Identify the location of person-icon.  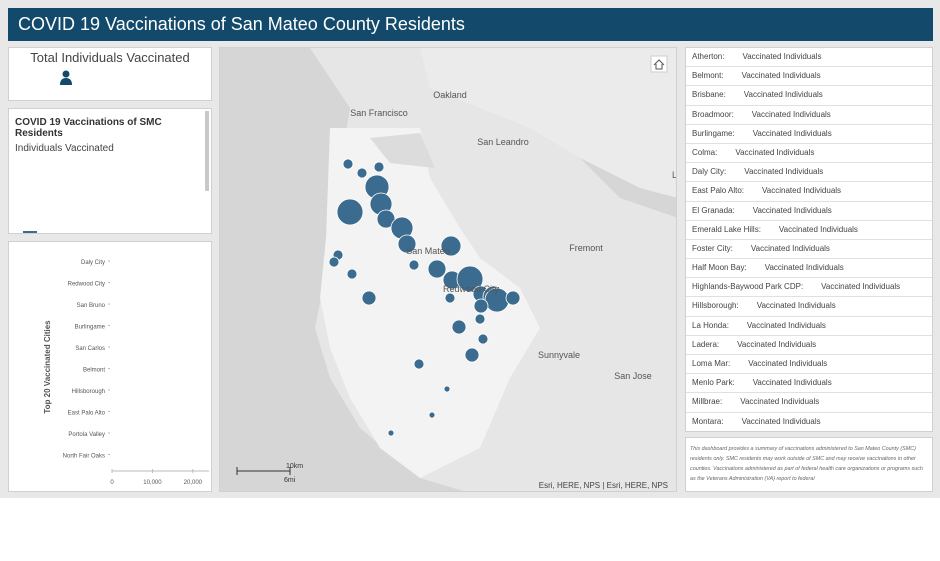
(66, 77).